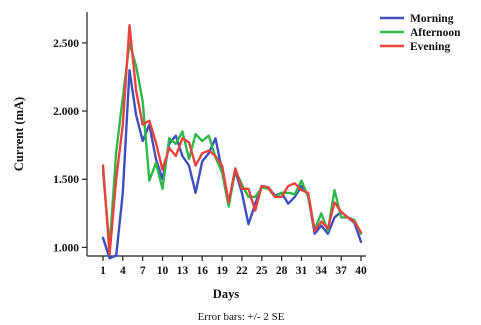 This screenshot has width=481, height=325. What do you see at coordinates (341, 271) in the screenshot?
I see `x-tick-label: 37` at bounding box center [341, 271].